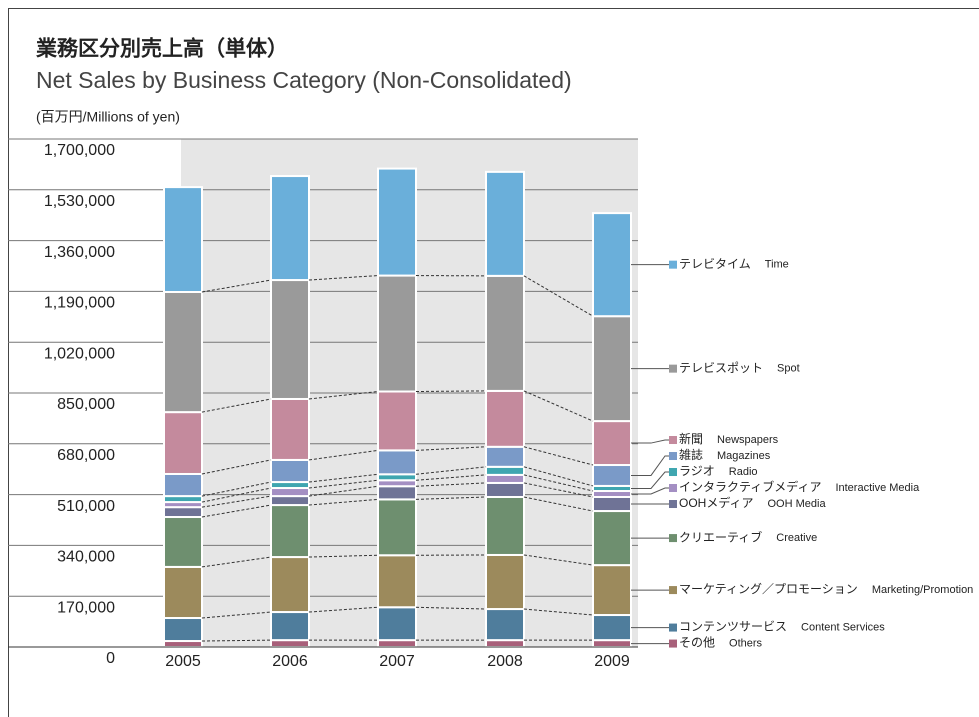 This screenshot has width=979, height=717. What do you see at coordinates (720, 536) in the screenshot?
I see `legend-label: クリエーティブ` at bounding box center [720, 536].